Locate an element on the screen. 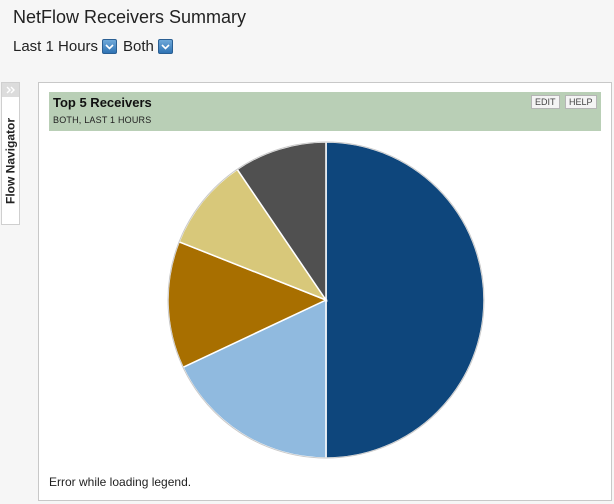 The width and height of the screenshot is (614, 504). page-title: NetFlow Receivers Summary is located at coordinates (130, 17).